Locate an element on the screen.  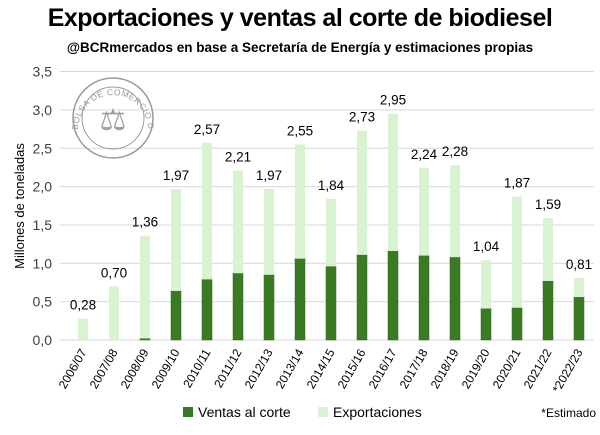
data-label: 2,73 is located at coordinates (362, 117).